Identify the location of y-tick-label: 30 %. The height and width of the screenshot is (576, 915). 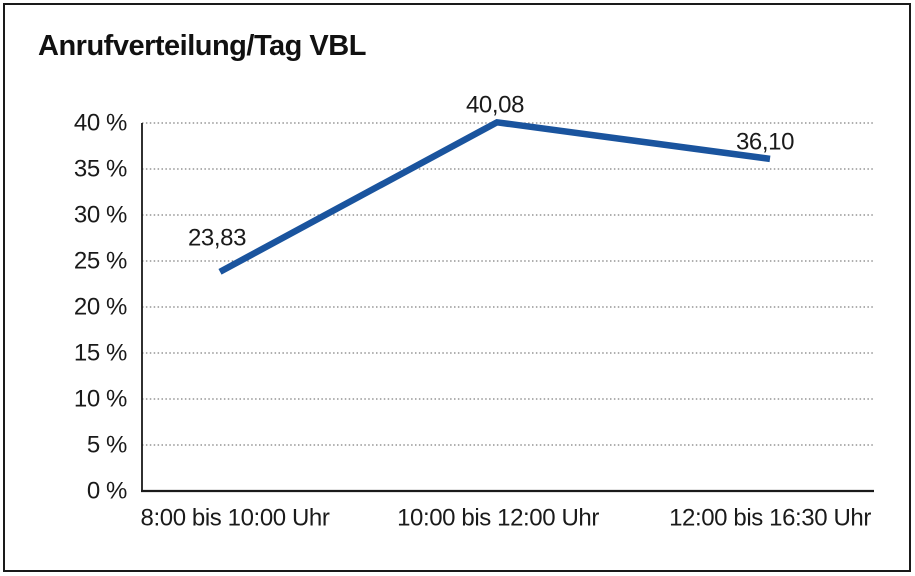
(100, 215).